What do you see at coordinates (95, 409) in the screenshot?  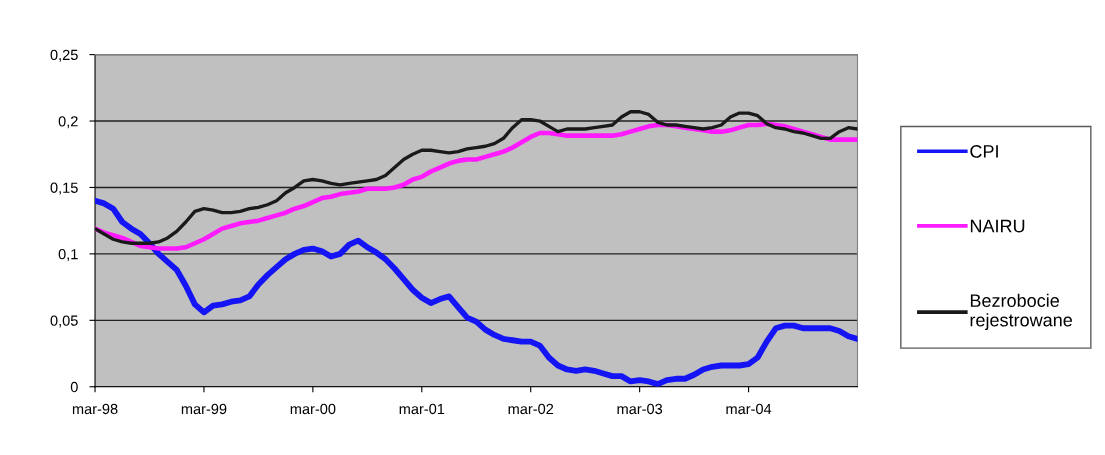 I see `x-tick-label: mar-98` at bounding box center [95, 409].